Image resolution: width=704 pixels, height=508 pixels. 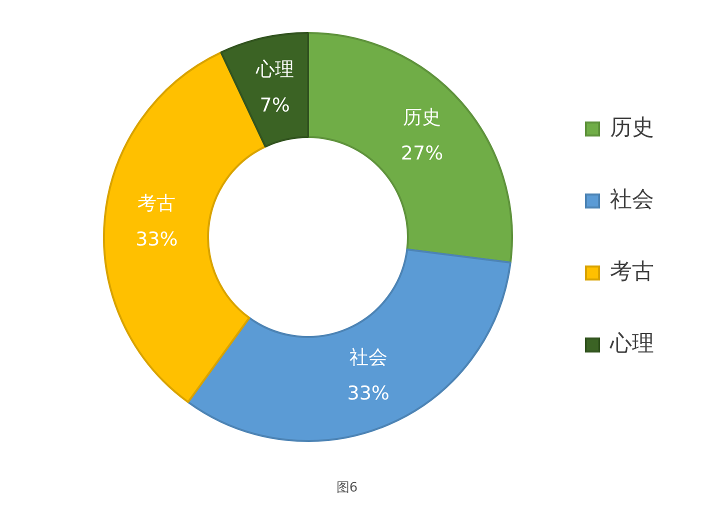 I want to click on legend-label: 社会, so click(x=632, y=200).